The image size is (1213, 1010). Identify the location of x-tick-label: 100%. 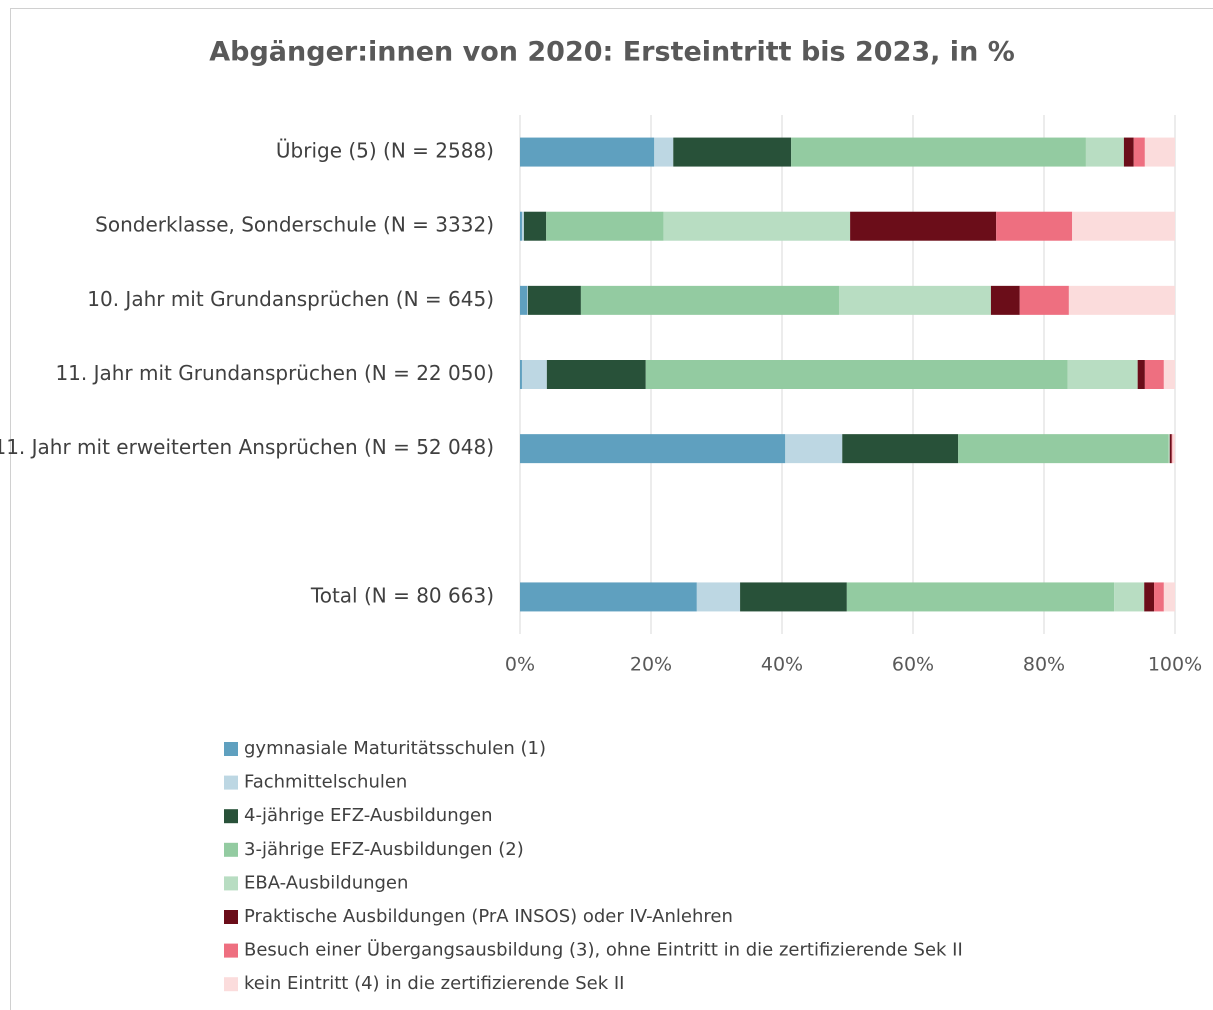
(1175, 665).